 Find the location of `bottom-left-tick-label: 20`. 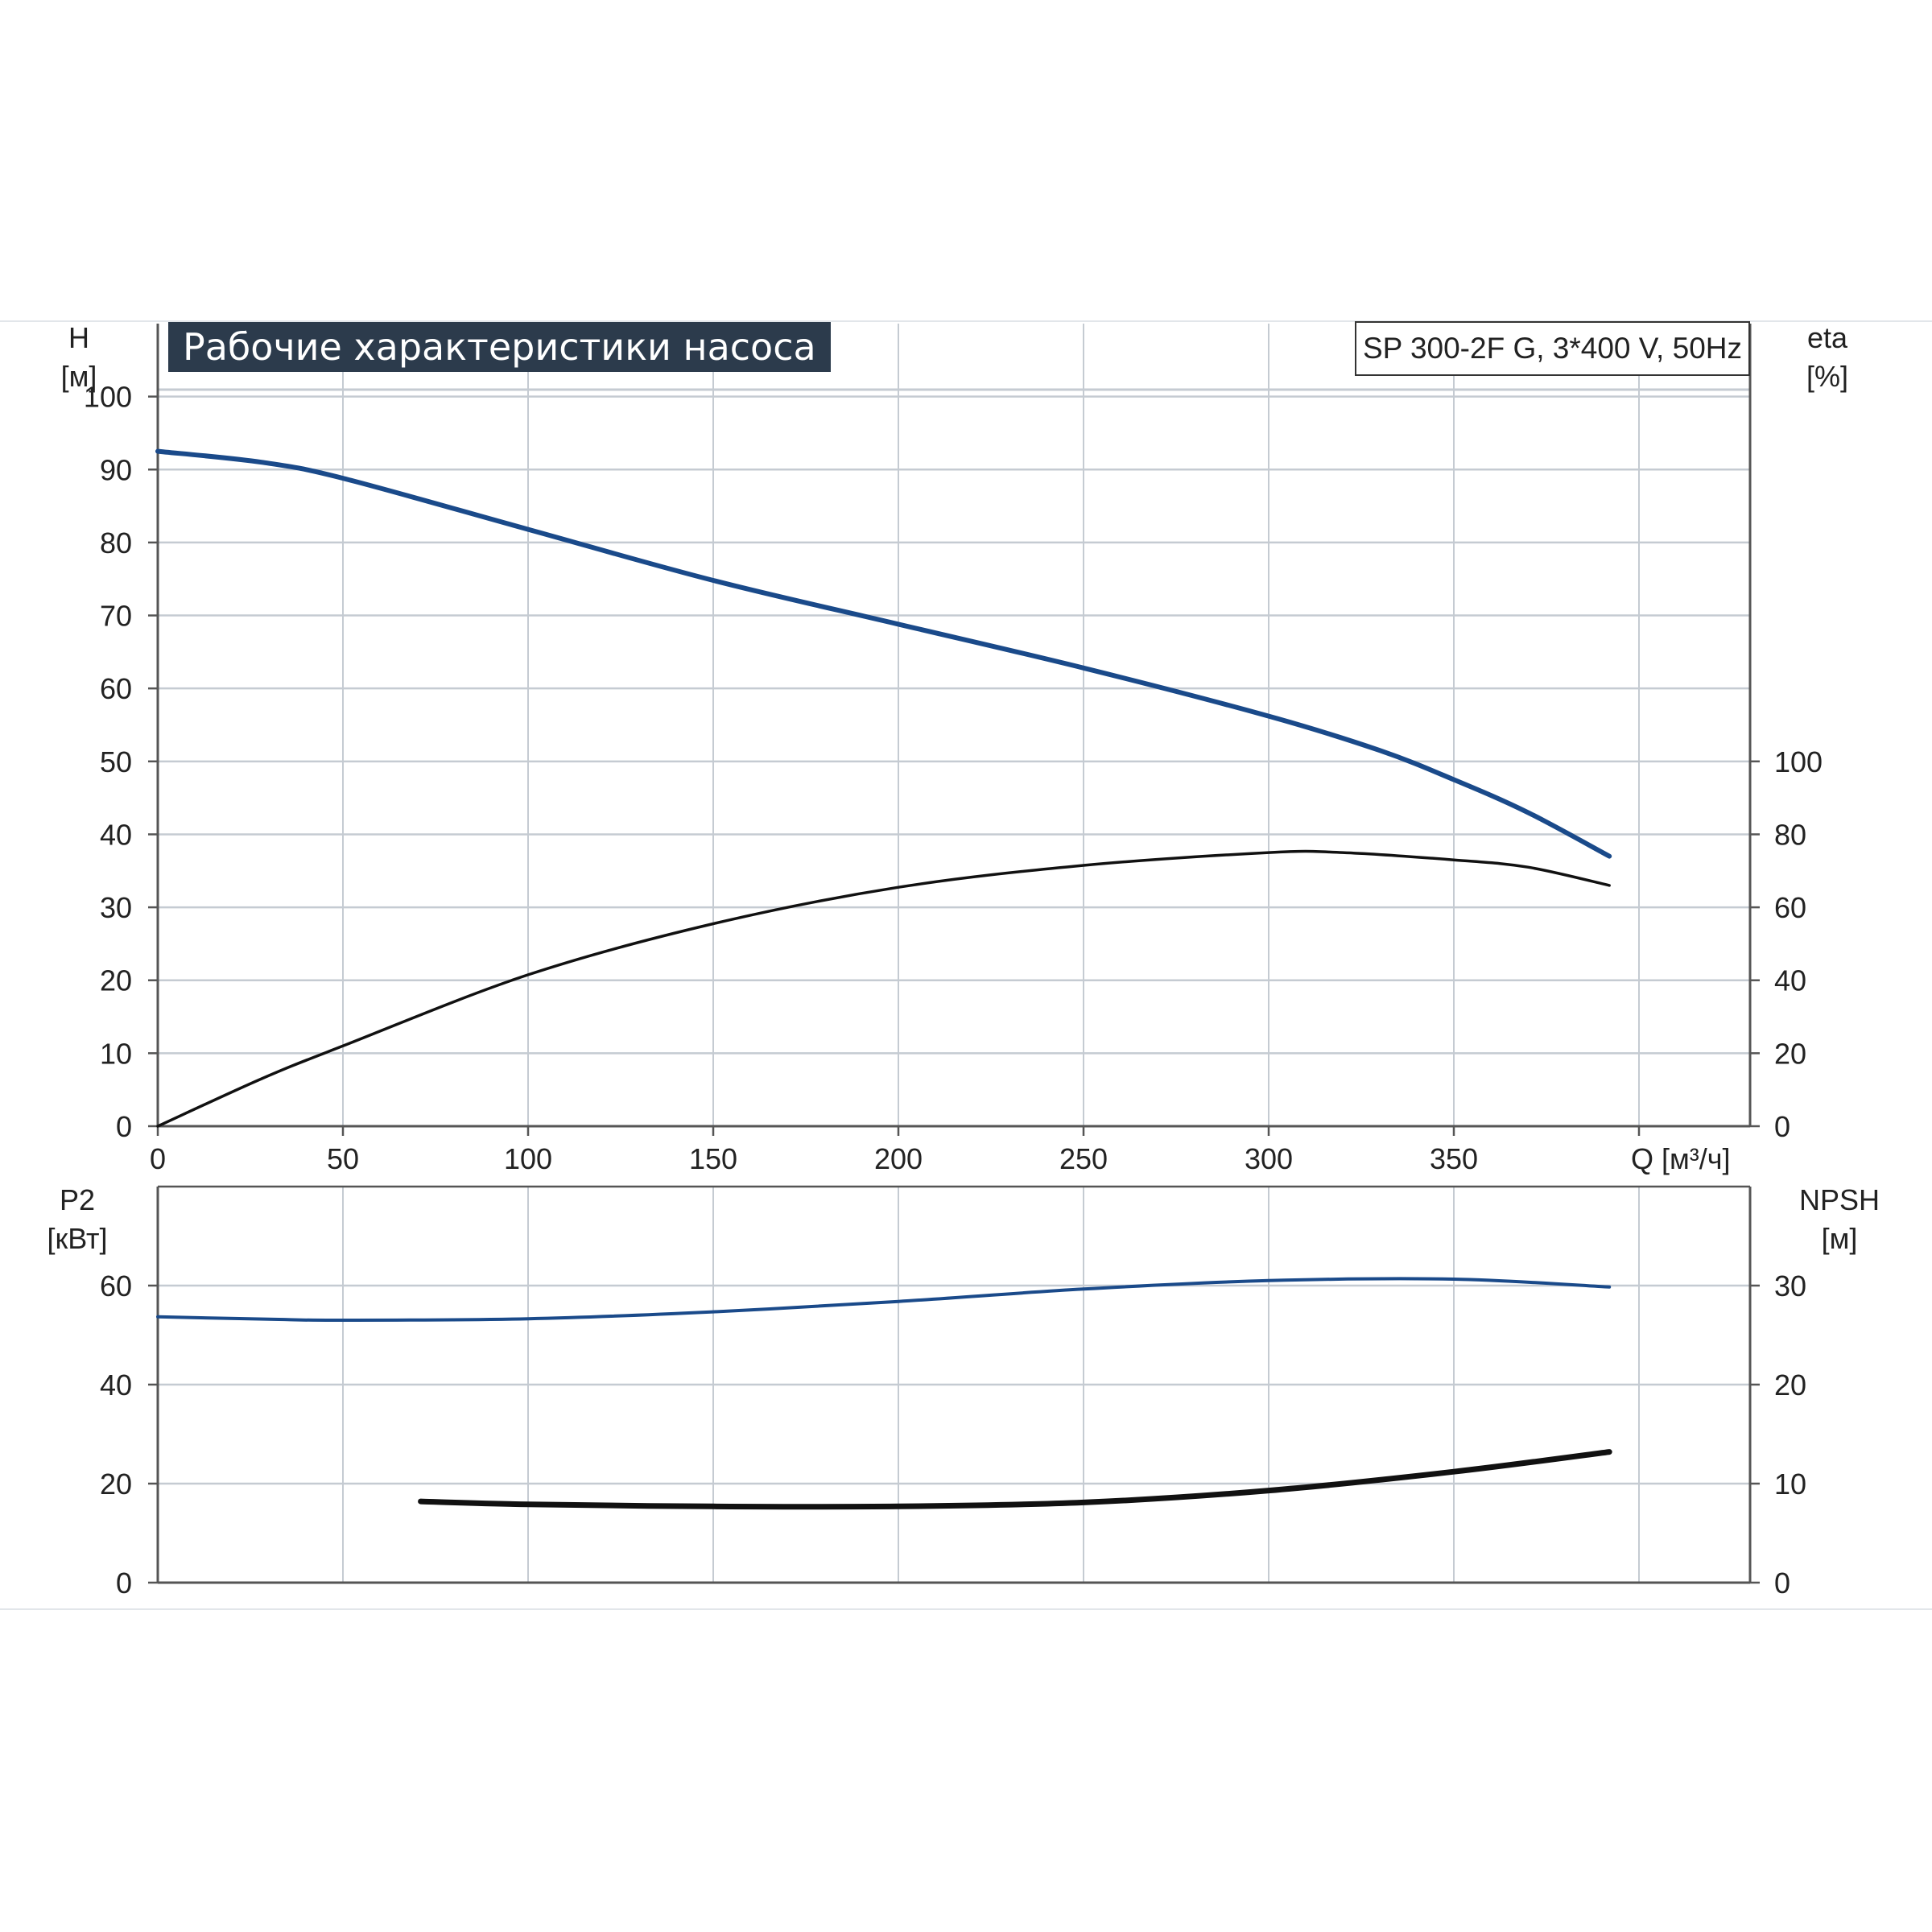

bottom-left-tick-label: 20 is located at coordinates (116, 1484).